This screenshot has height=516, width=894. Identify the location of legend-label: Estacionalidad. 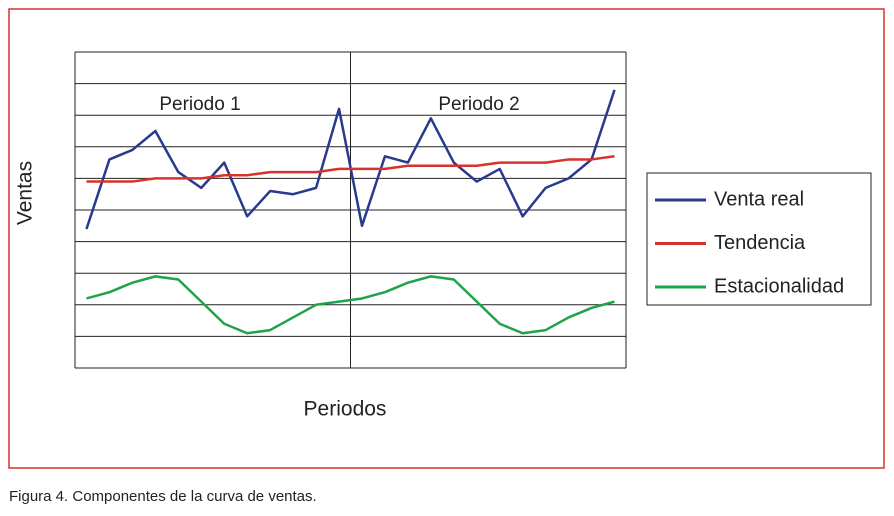
(779, 286).